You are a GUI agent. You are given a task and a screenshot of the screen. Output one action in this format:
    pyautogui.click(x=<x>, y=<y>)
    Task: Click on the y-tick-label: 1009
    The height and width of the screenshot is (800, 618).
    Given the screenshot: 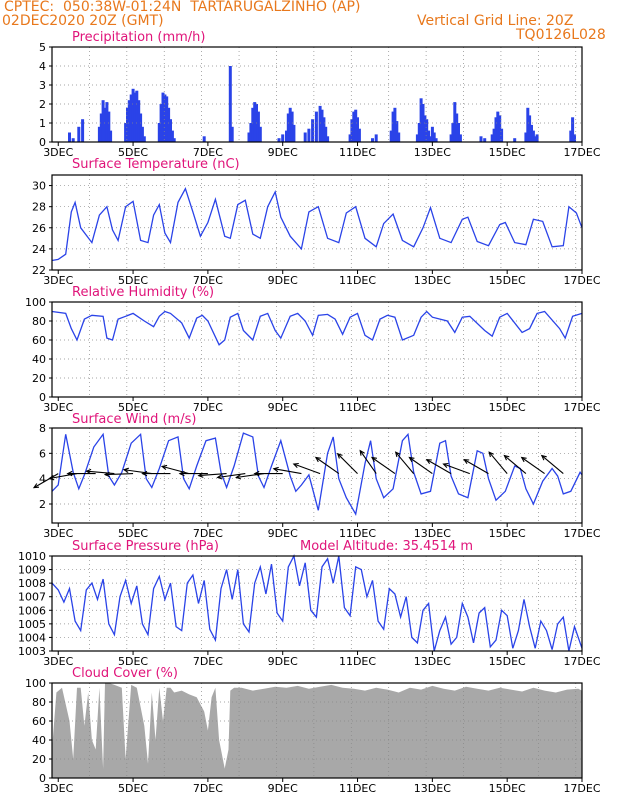 What is the action you would take?
    pyautogui.click(x=32, y=570)
    